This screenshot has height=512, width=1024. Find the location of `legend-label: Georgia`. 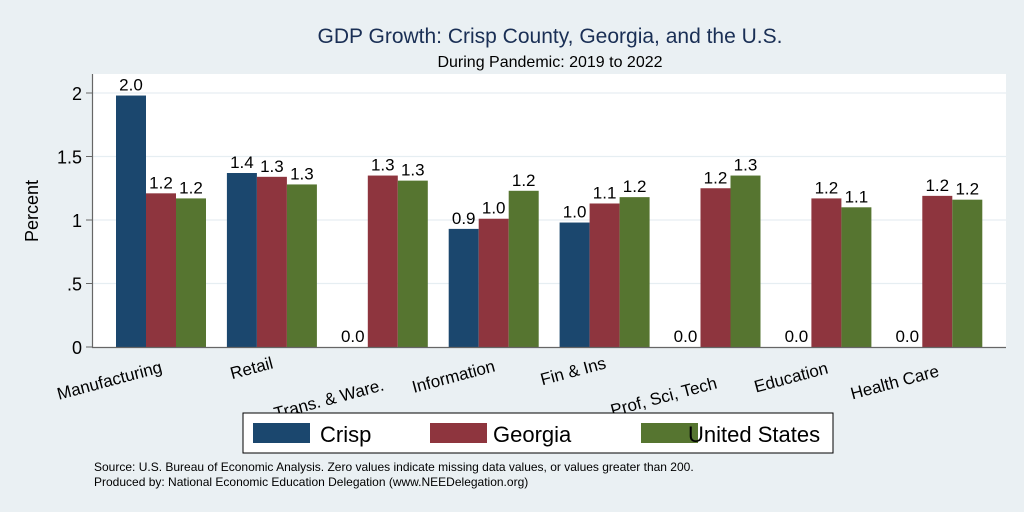

legend-label: Georgia is located at coordinates (532, 434).